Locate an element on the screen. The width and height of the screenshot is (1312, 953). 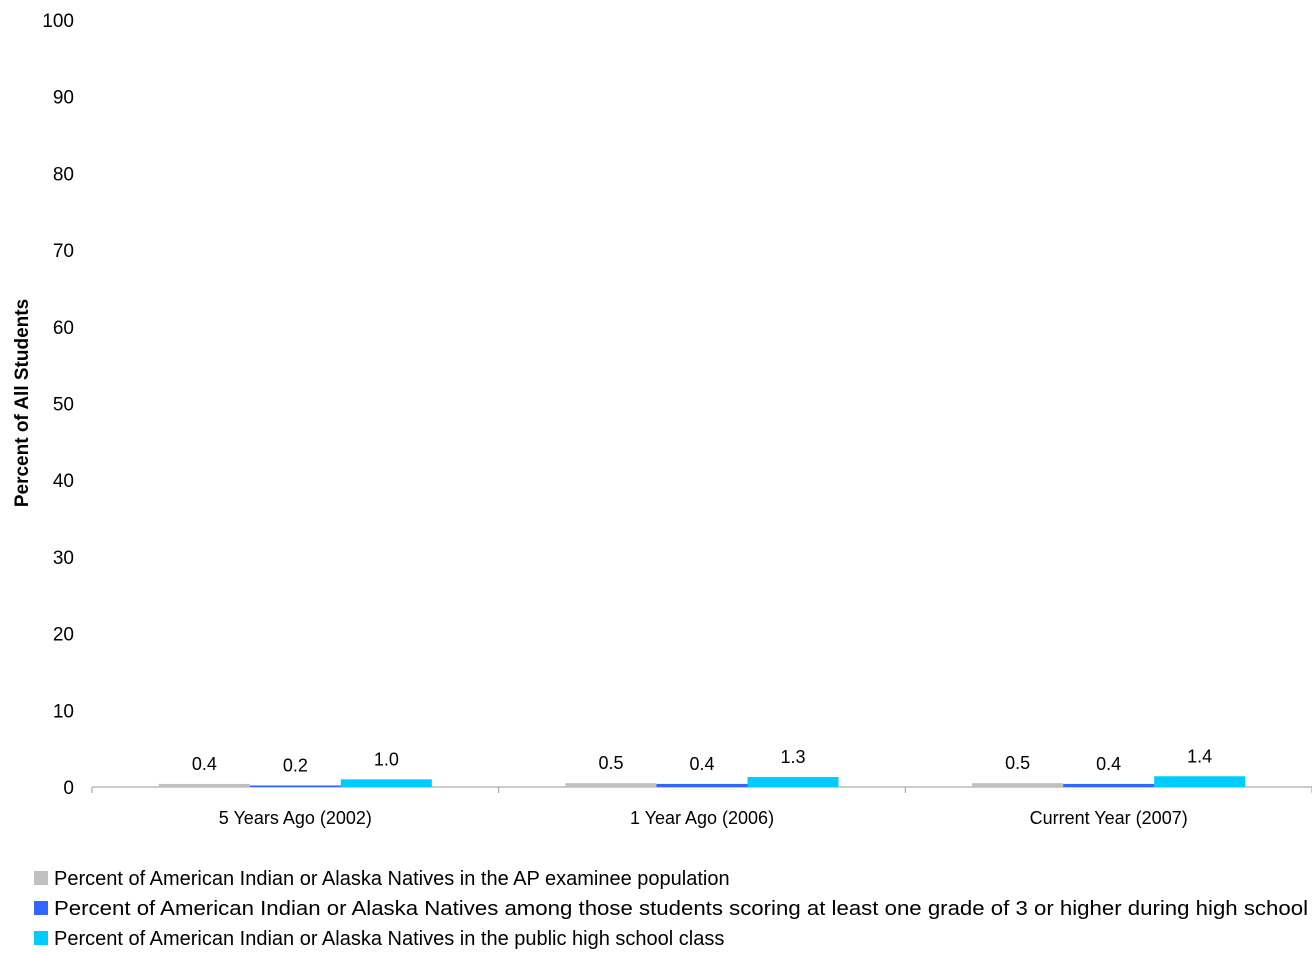
y-tick-label: 30 is located at coordinates (63, 558).